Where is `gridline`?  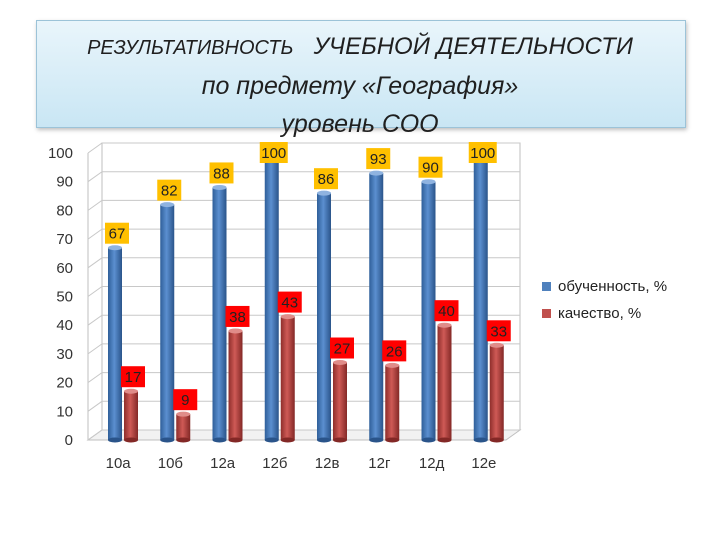
gridline is located at coordinates (303, 148).